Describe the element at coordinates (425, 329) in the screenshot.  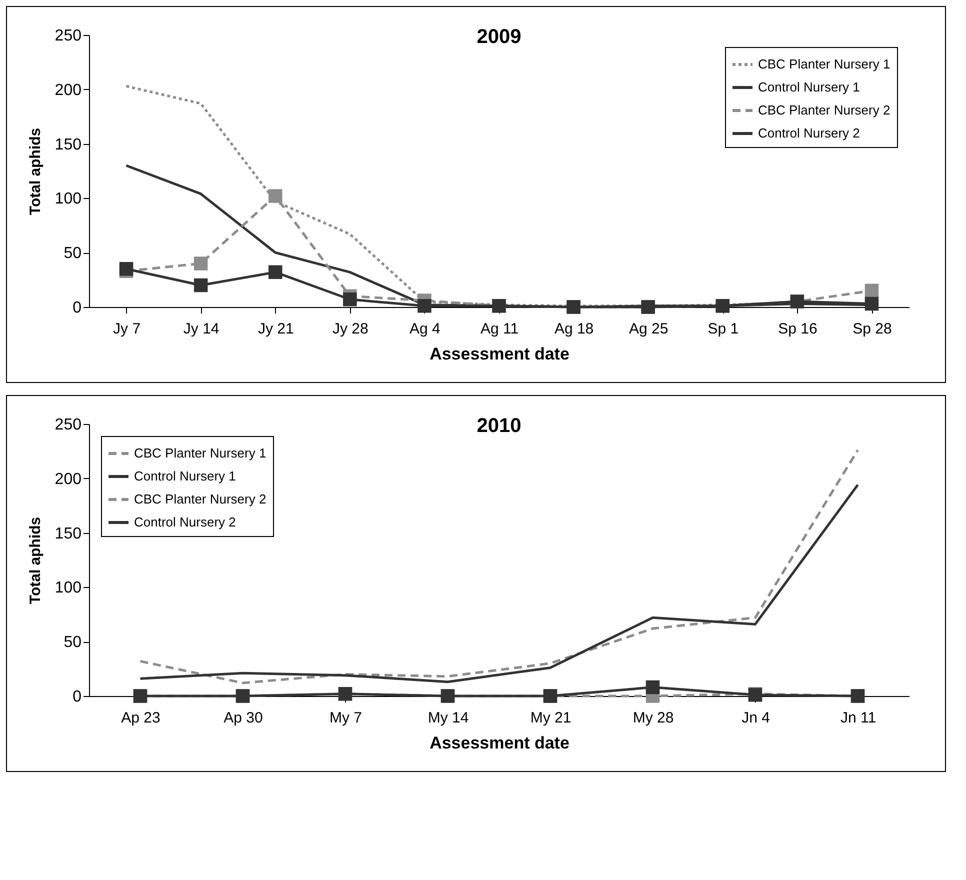
I see `x-tick-label: Ag 4` at that location.